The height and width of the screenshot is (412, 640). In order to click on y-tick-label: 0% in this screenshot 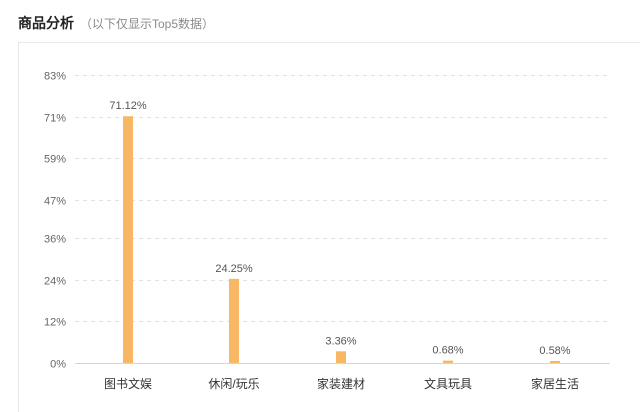, I will do `click(58, 365)`.